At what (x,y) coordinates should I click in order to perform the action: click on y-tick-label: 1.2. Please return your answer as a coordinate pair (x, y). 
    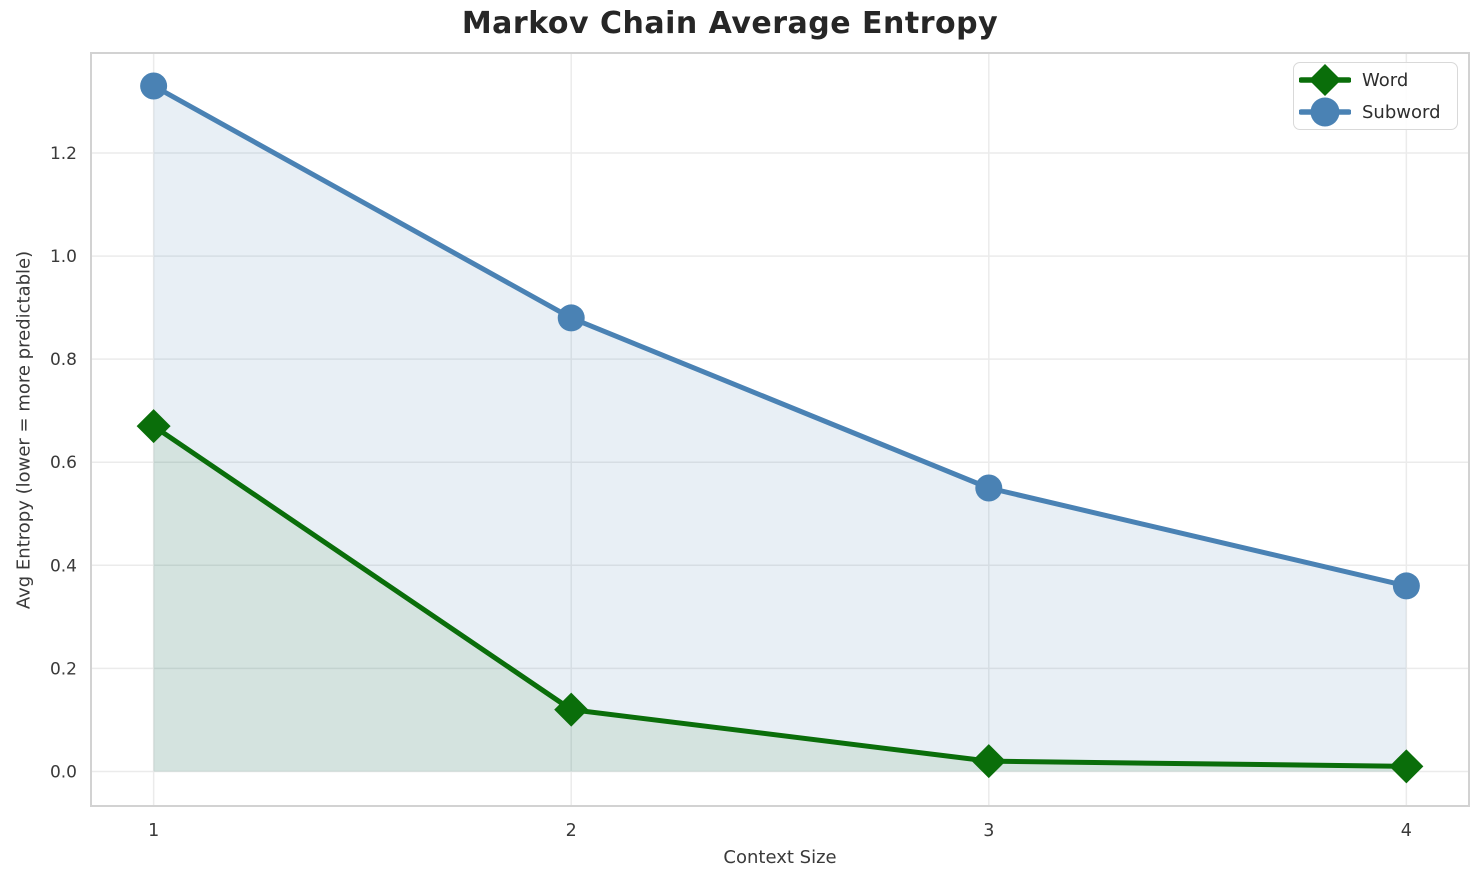
    Looking at the image, I should click on (63, 154).